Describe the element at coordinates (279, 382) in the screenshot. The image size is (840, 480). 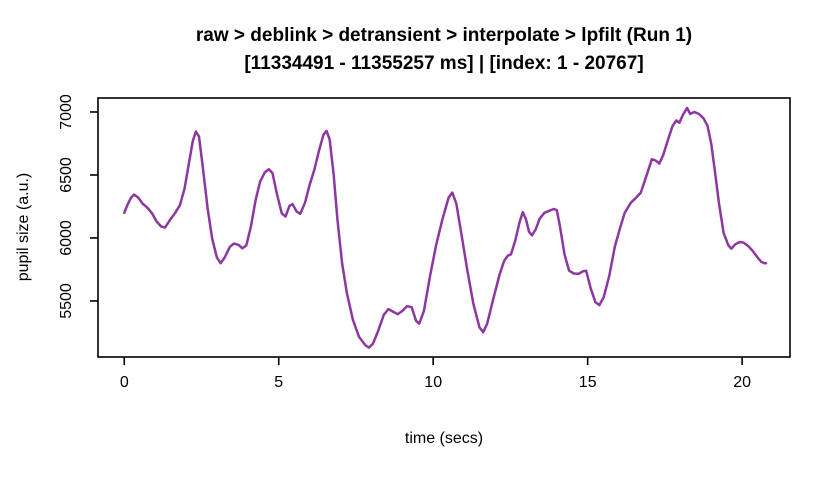
I see `x-tick-label: 5` at that location.